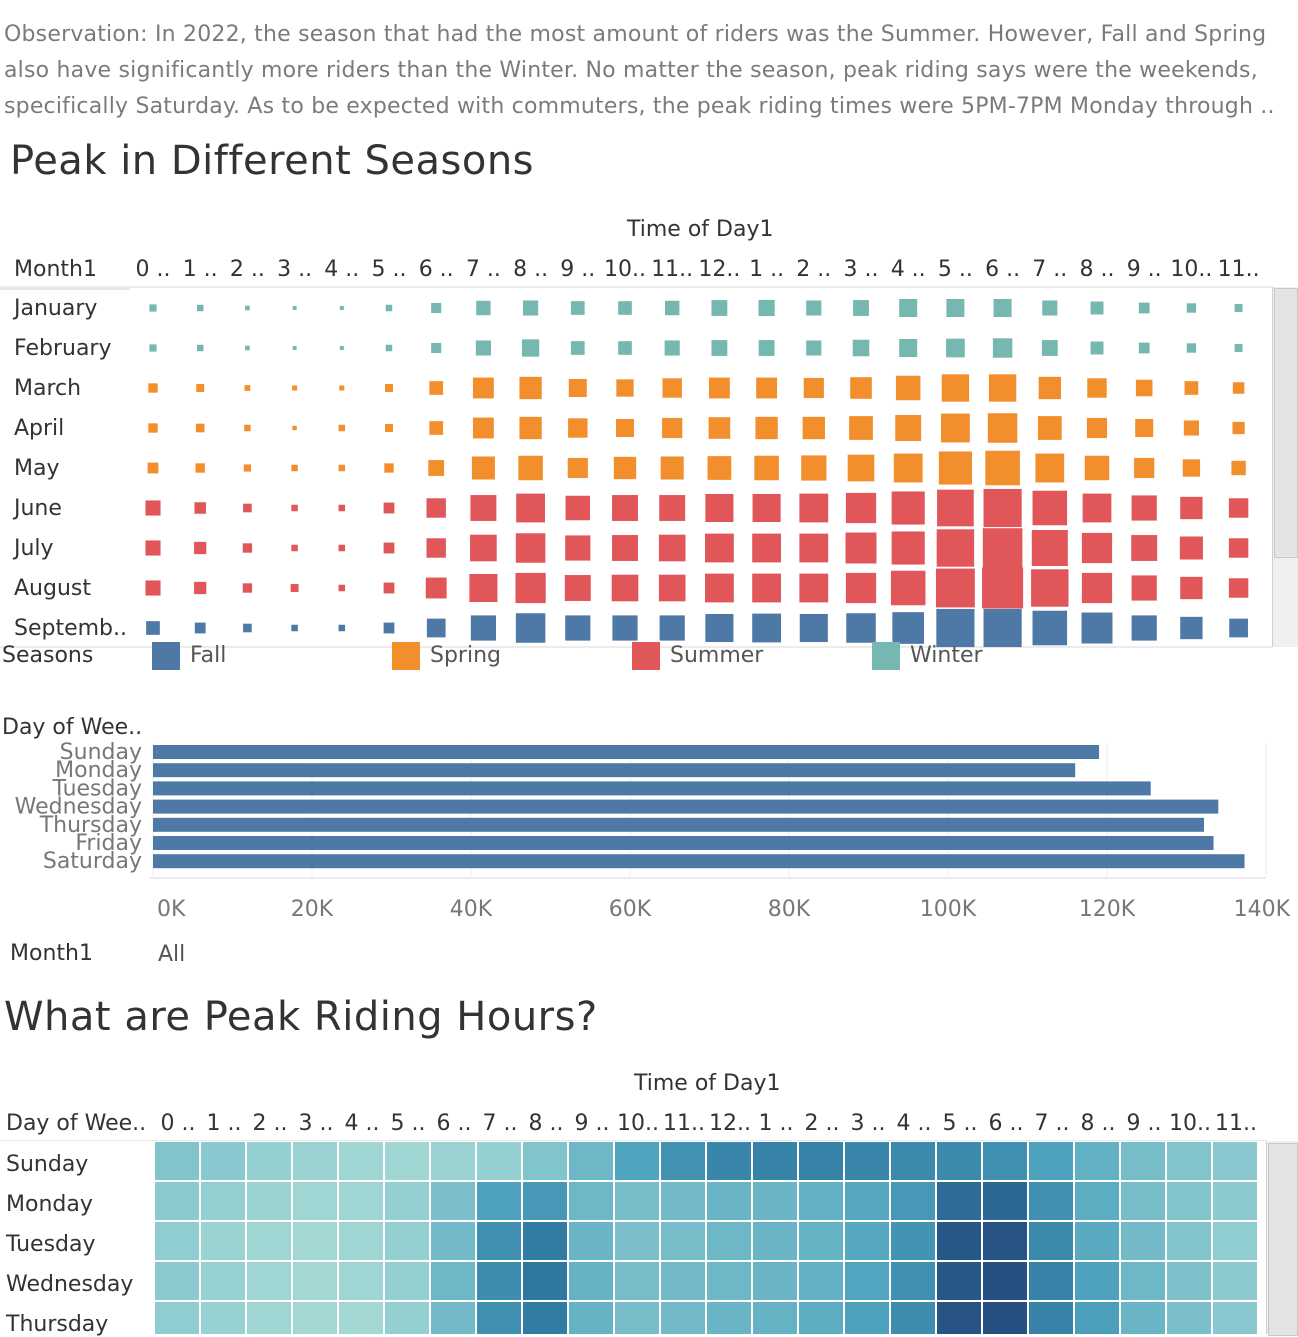 This screenshot has height=1337, width=1298. Describe the element at coordinates (406, 656) in the screenshot. I see `legend-swatch-spring` at that location.